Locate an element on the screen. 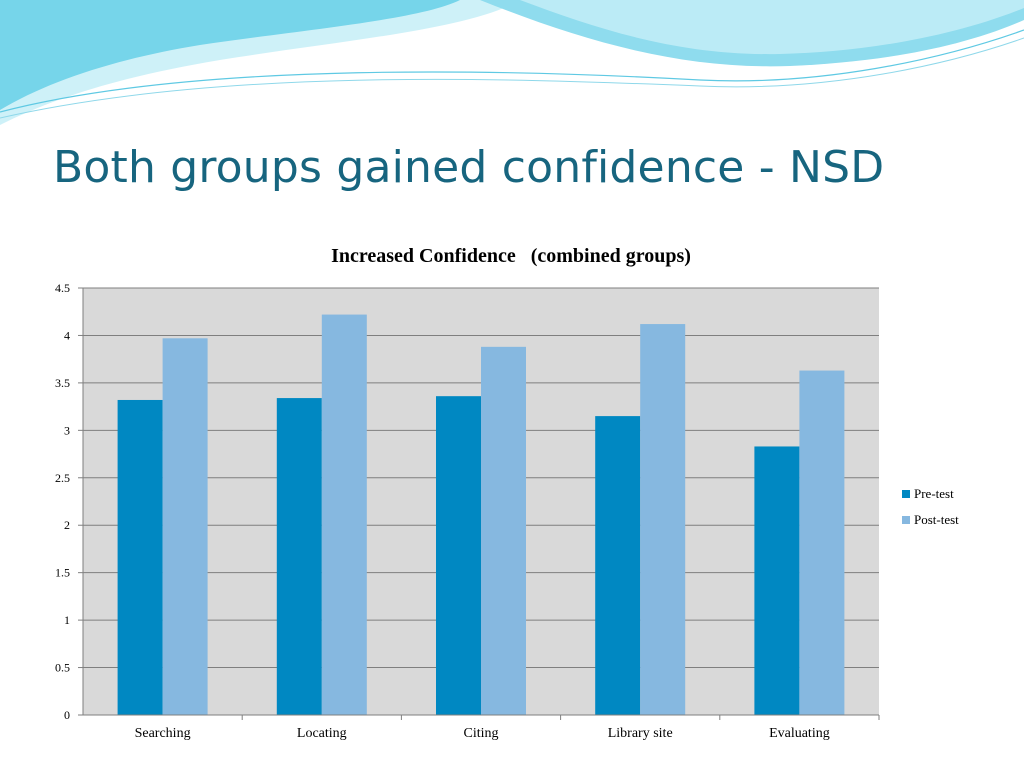  wave-light-band is located at coordinates (260, 62).